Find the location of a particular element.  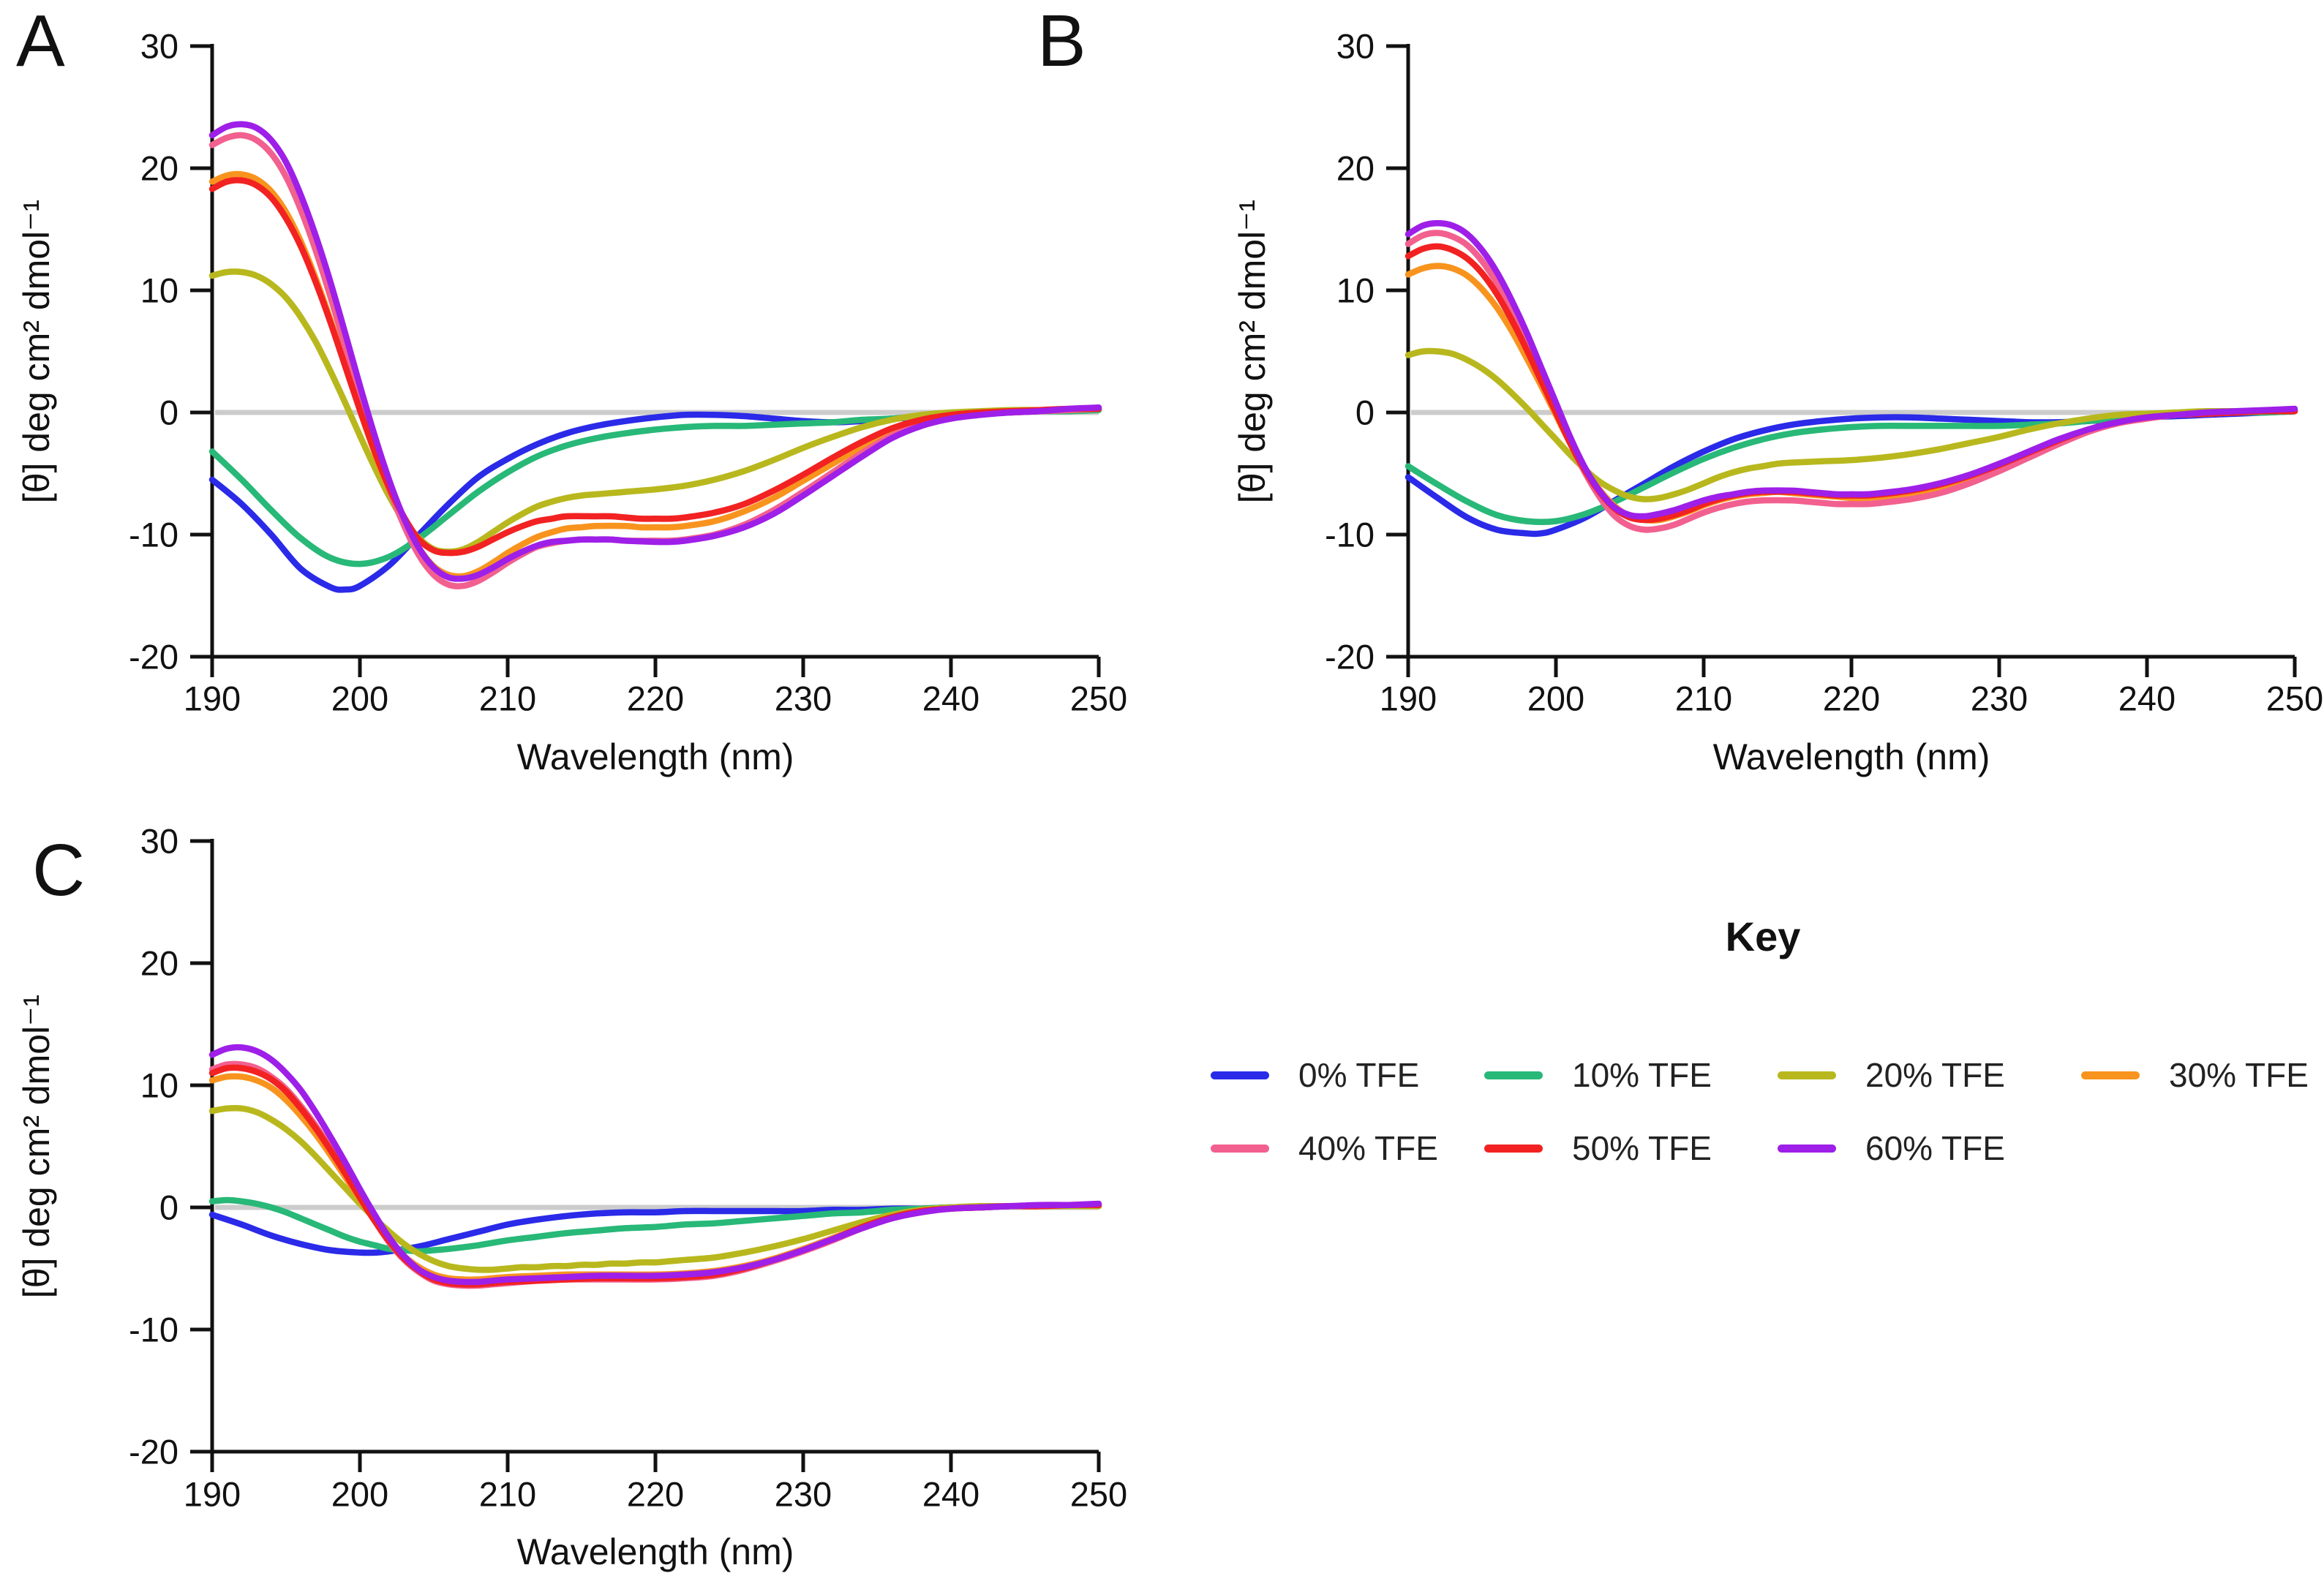

series-30-tfe-line is located at coordinates (1851, 393).